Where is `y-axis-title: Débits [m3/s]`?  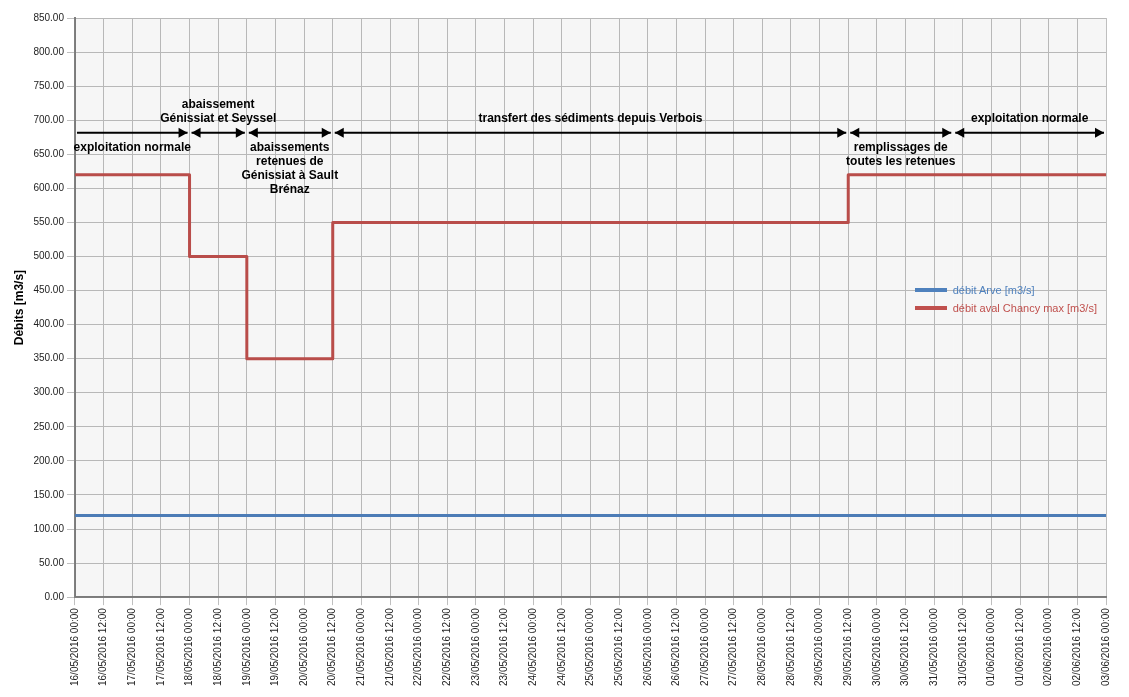
y-axis-title: Débits [m3/s] is located at coordinates (18, 307).